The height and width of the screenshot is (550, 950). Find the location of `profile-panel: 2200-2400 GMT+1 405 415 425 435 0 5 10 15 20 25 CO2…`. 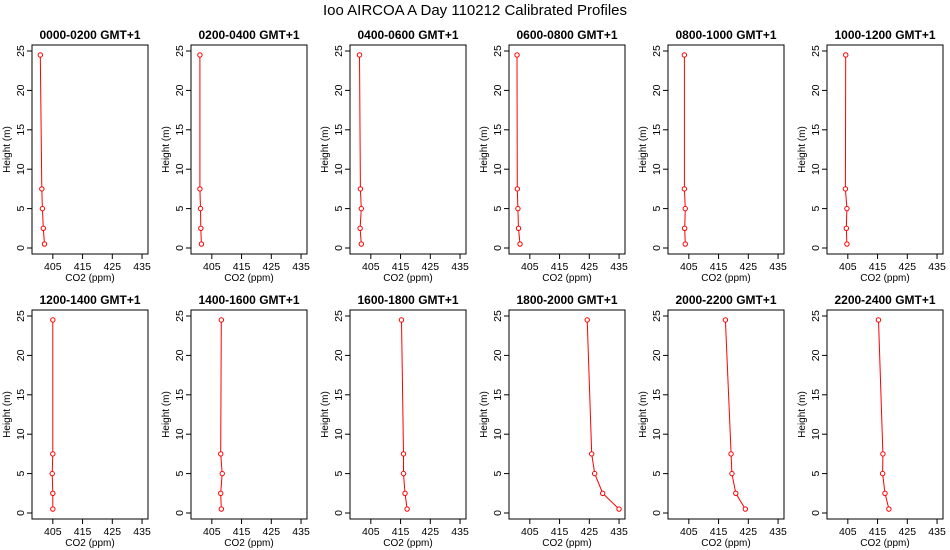

profile-panel: 2200-2400 GMT+1 405 415 425 435 0 5 10 15 20 25 CO2… is located at coordinates (871, 421).